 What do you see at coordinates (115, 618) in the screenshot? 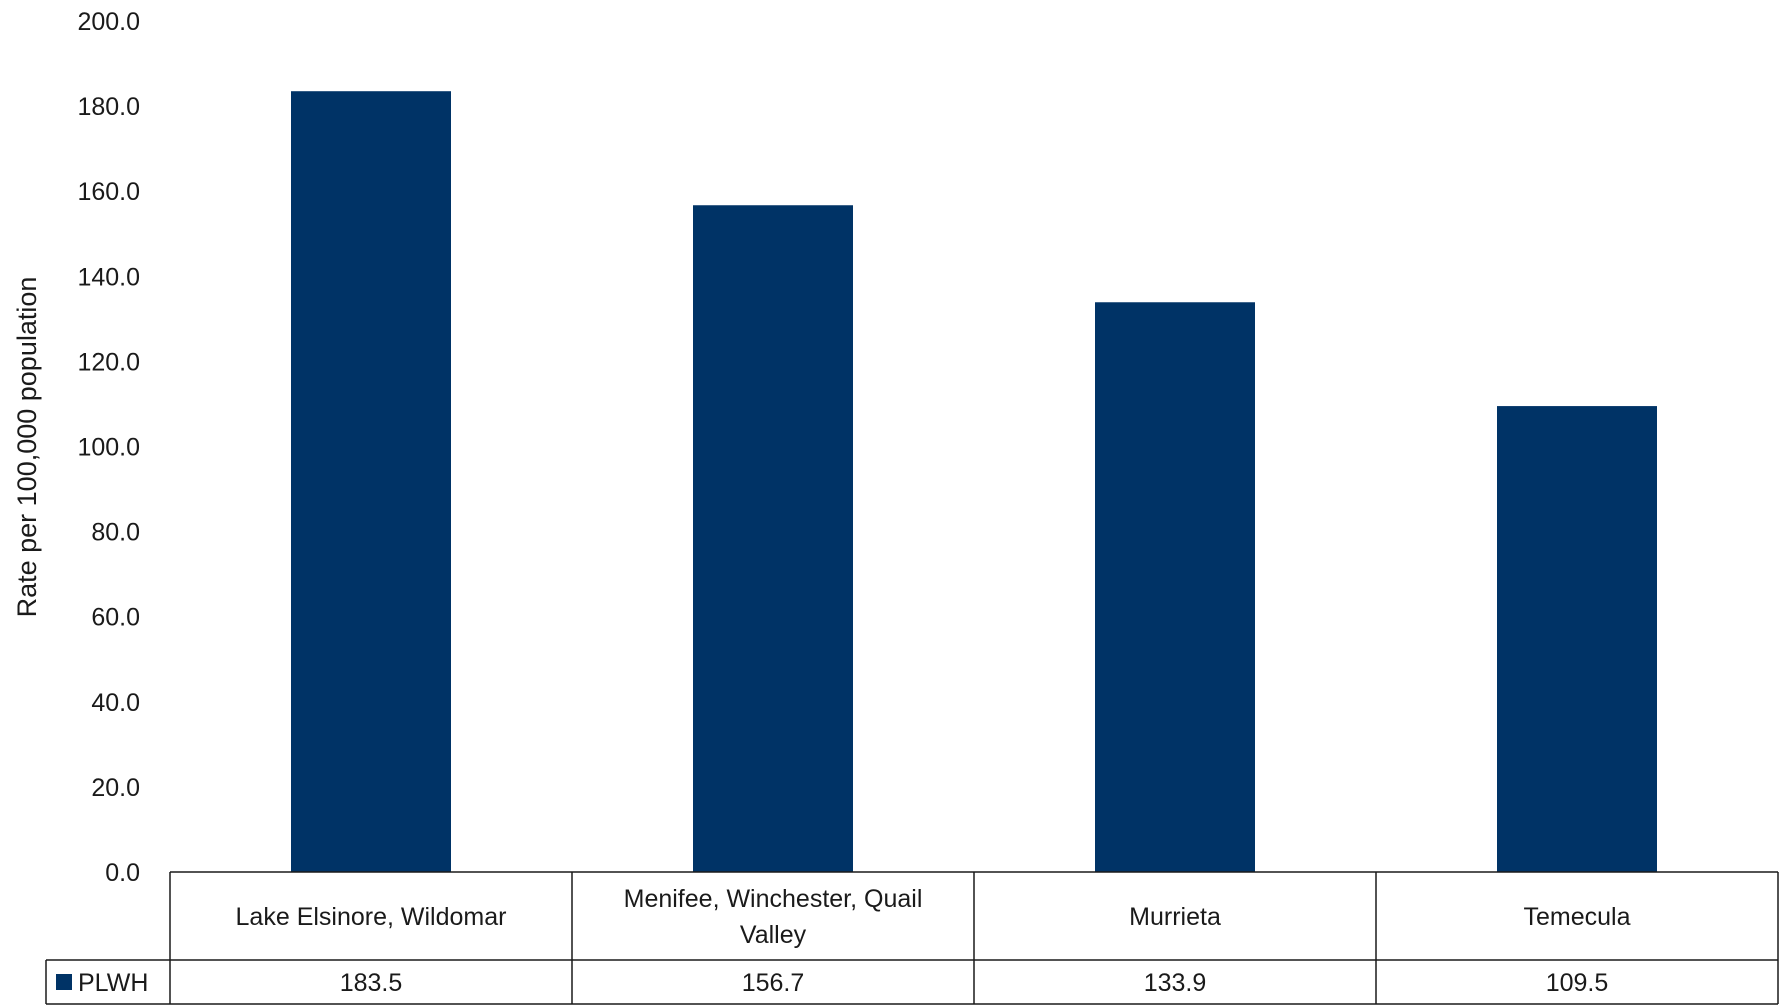
I see `y-tick-label: 60.0` at bounding box center [115, 618].